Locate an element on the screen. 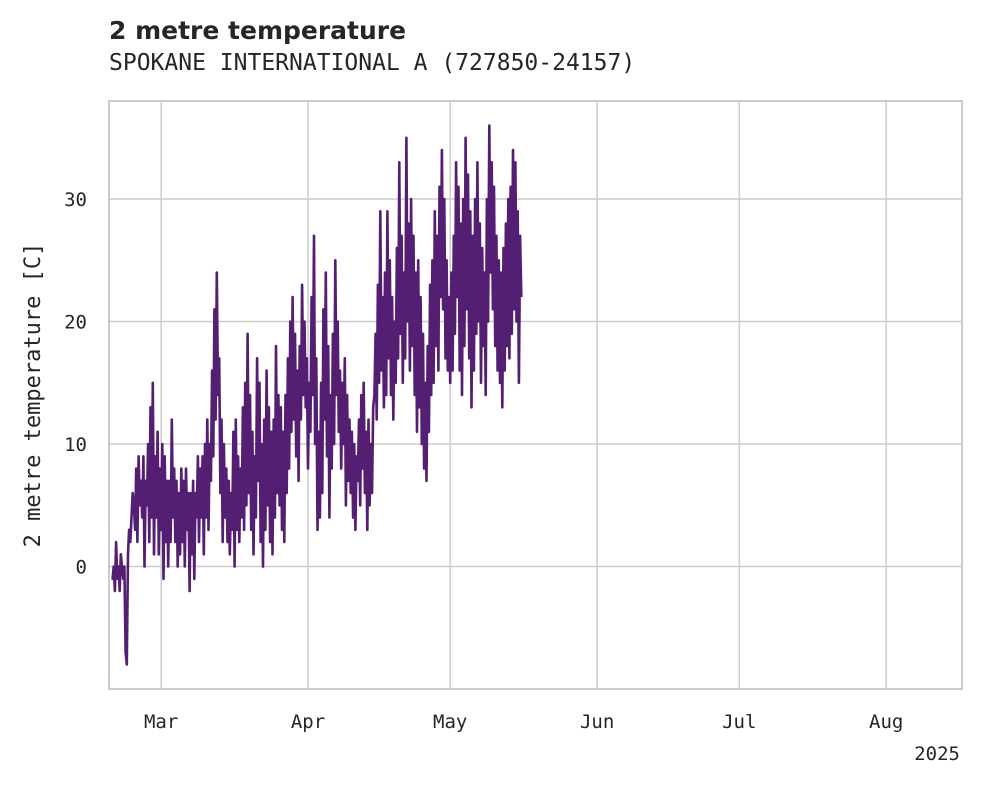 Image resolution: width=981 pixels, height=785 pixels. x-tick-label: Aug is located at coordinates (886, 722).